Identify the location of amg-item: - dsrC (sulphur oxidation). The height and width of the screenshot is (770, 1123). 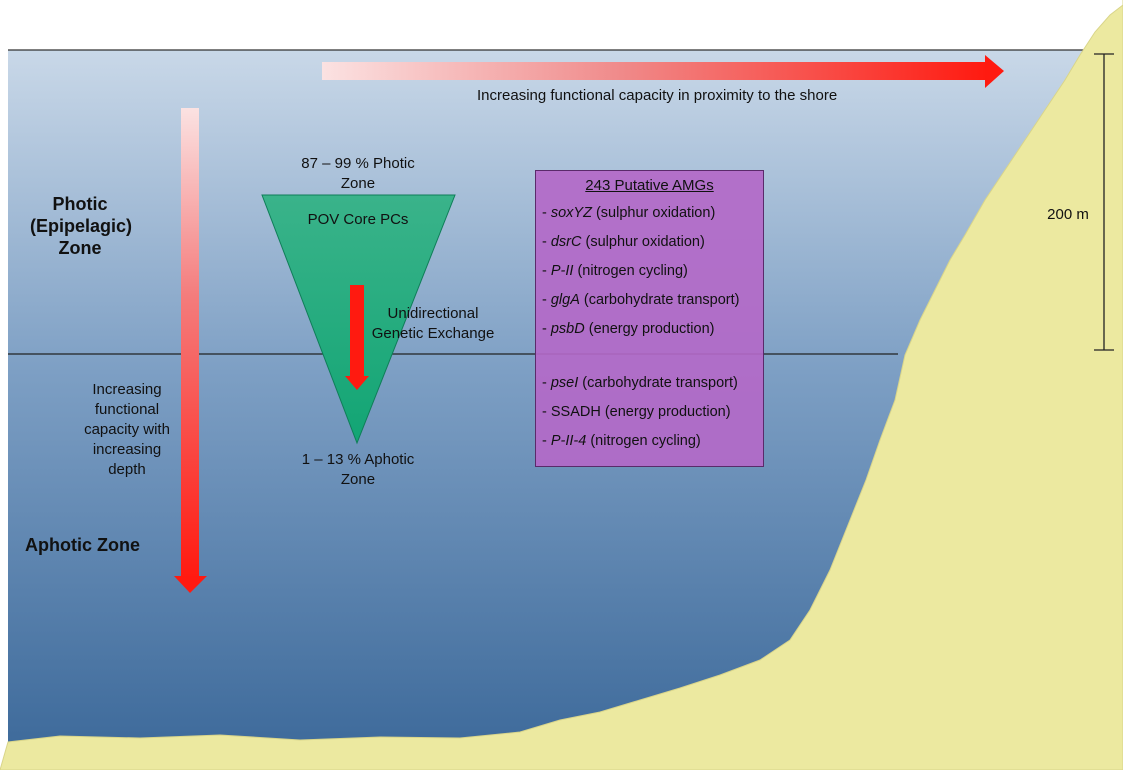
(623, 242).